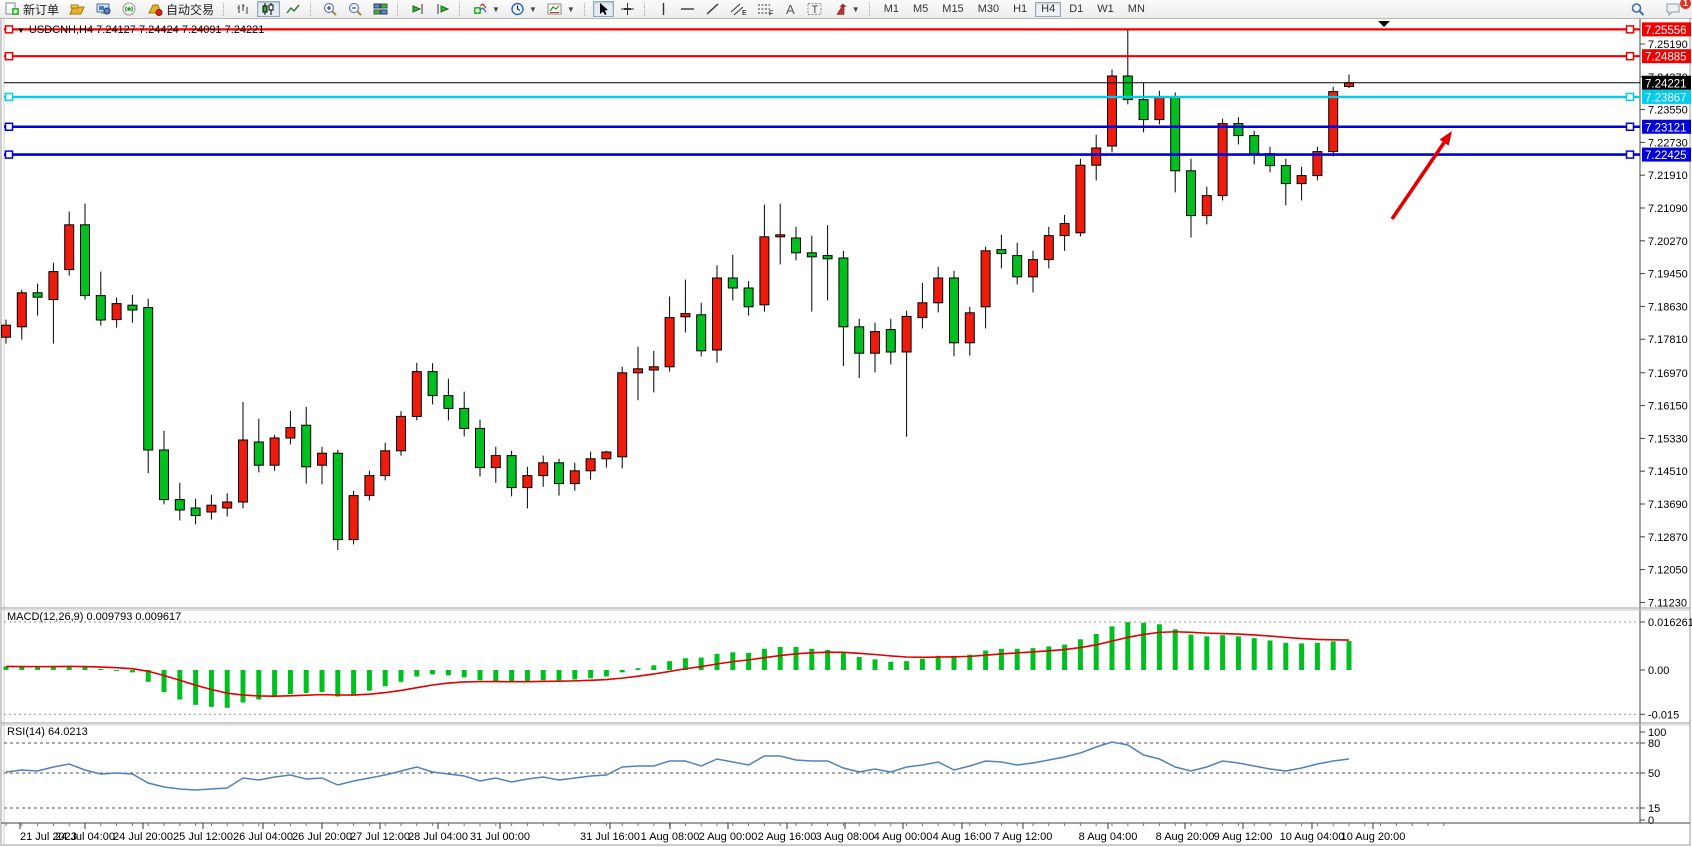  I want to click on text-label-button: T, so click(815, 9).